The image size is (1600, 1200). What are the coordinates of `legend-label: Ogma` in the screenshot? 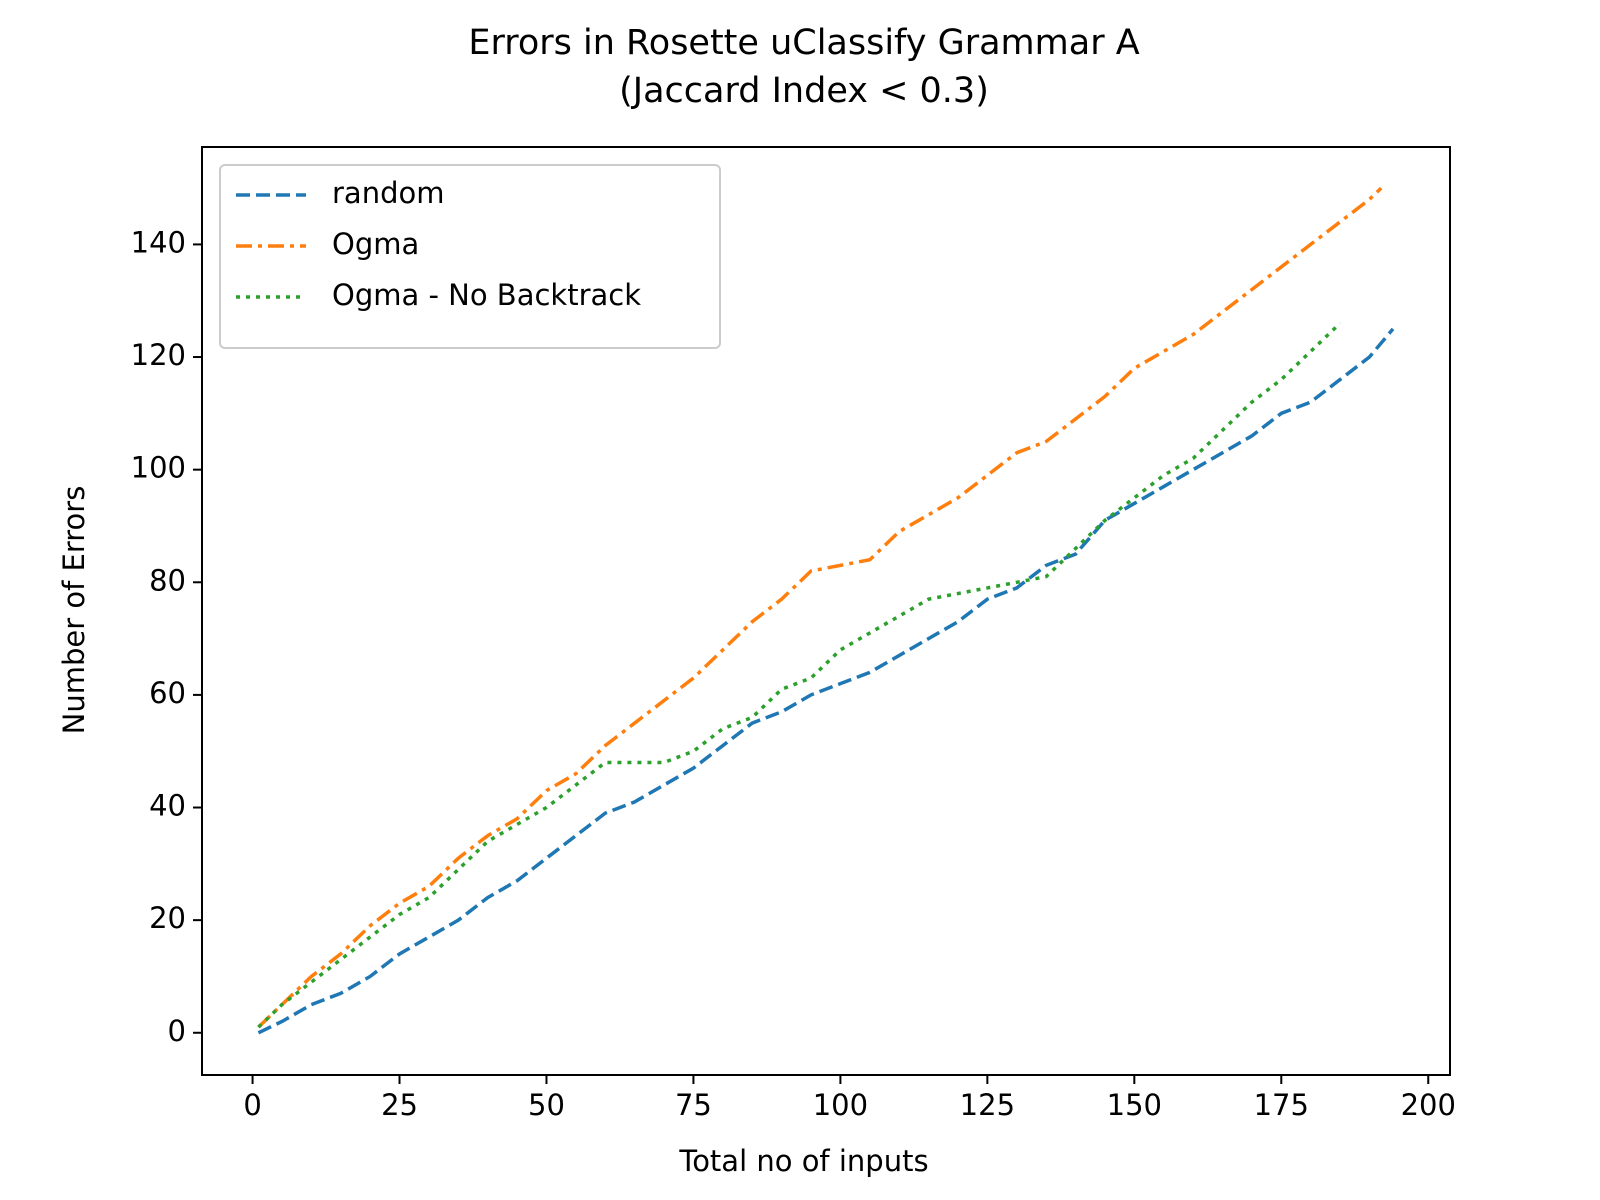 It's located at (375, 244).